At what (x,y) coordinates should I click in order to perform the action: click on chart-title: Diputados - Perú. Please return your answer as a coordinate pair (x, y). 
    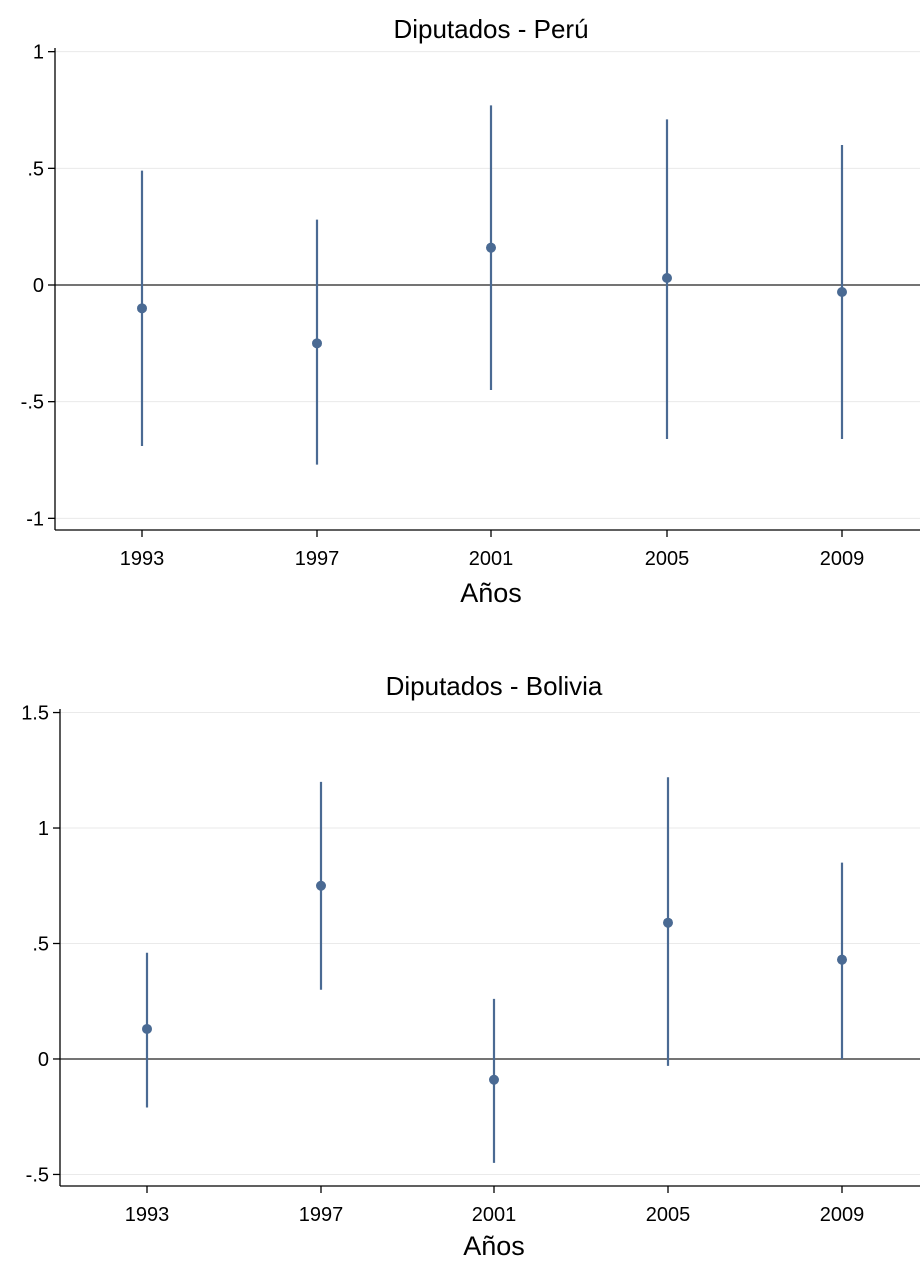
    Looking at the image, I should click on (490, 29).